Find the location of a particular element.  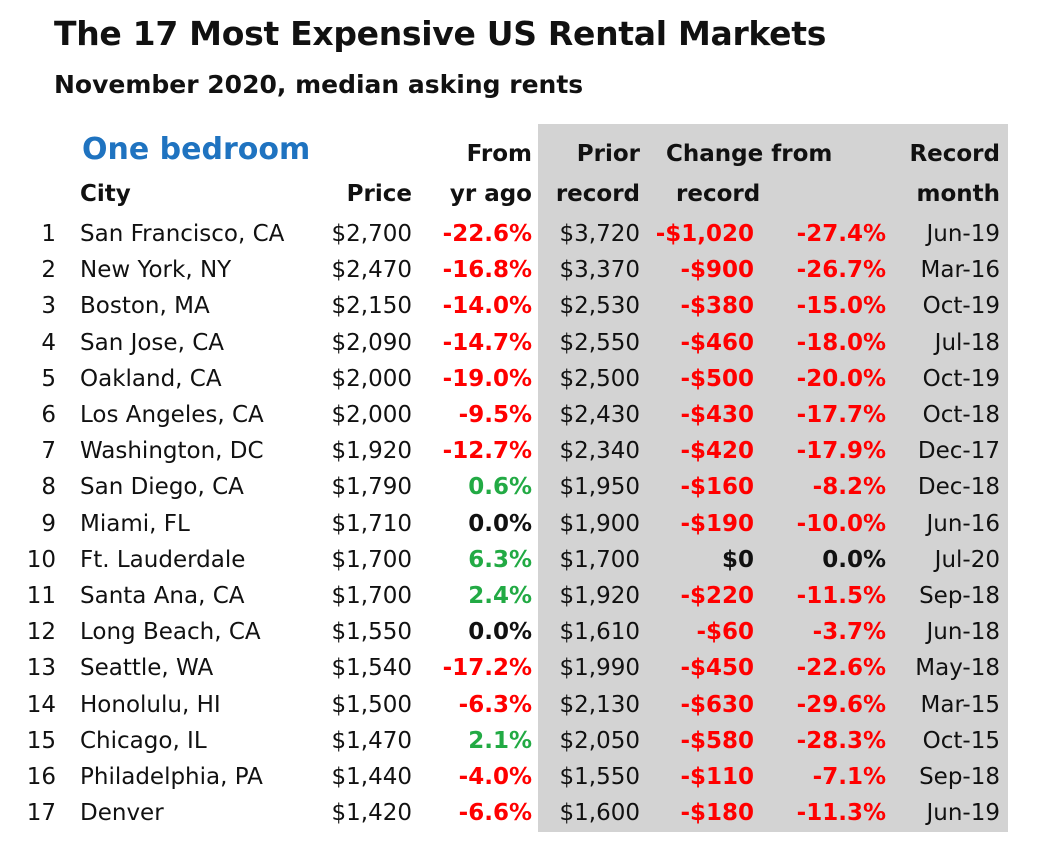

row-prior-record: $2,050 is located at coordinates (599, 741).